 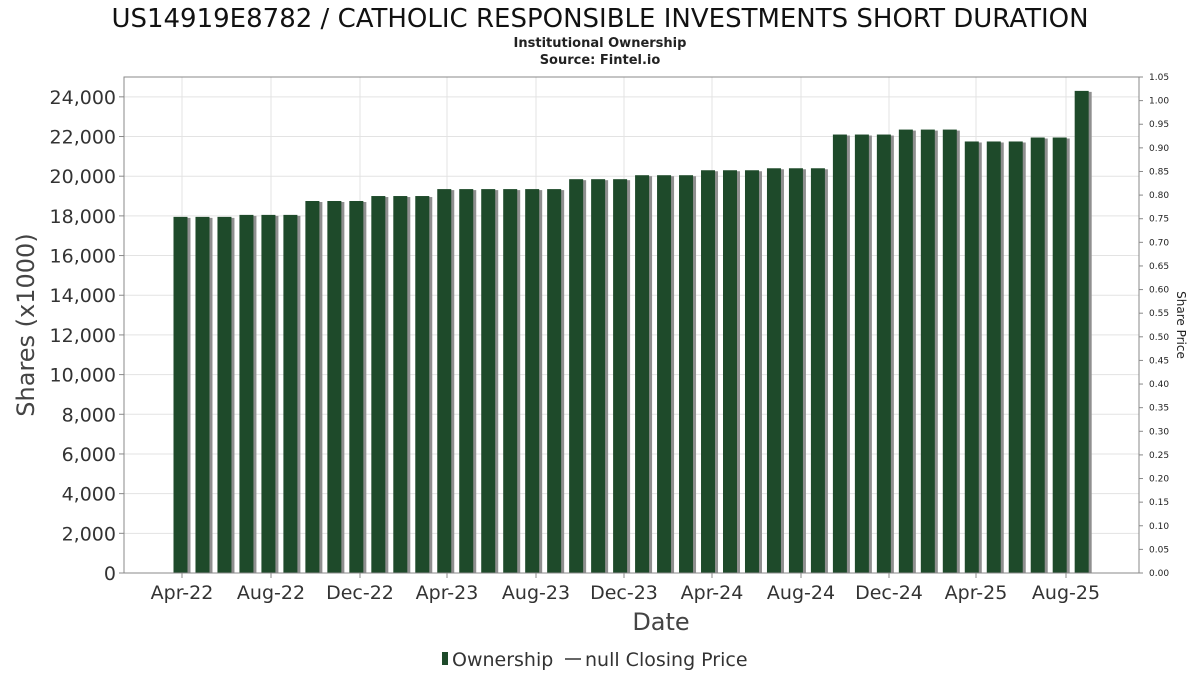 I want to click on x-tick-label: Apr-24, so click(x=712, y=593).